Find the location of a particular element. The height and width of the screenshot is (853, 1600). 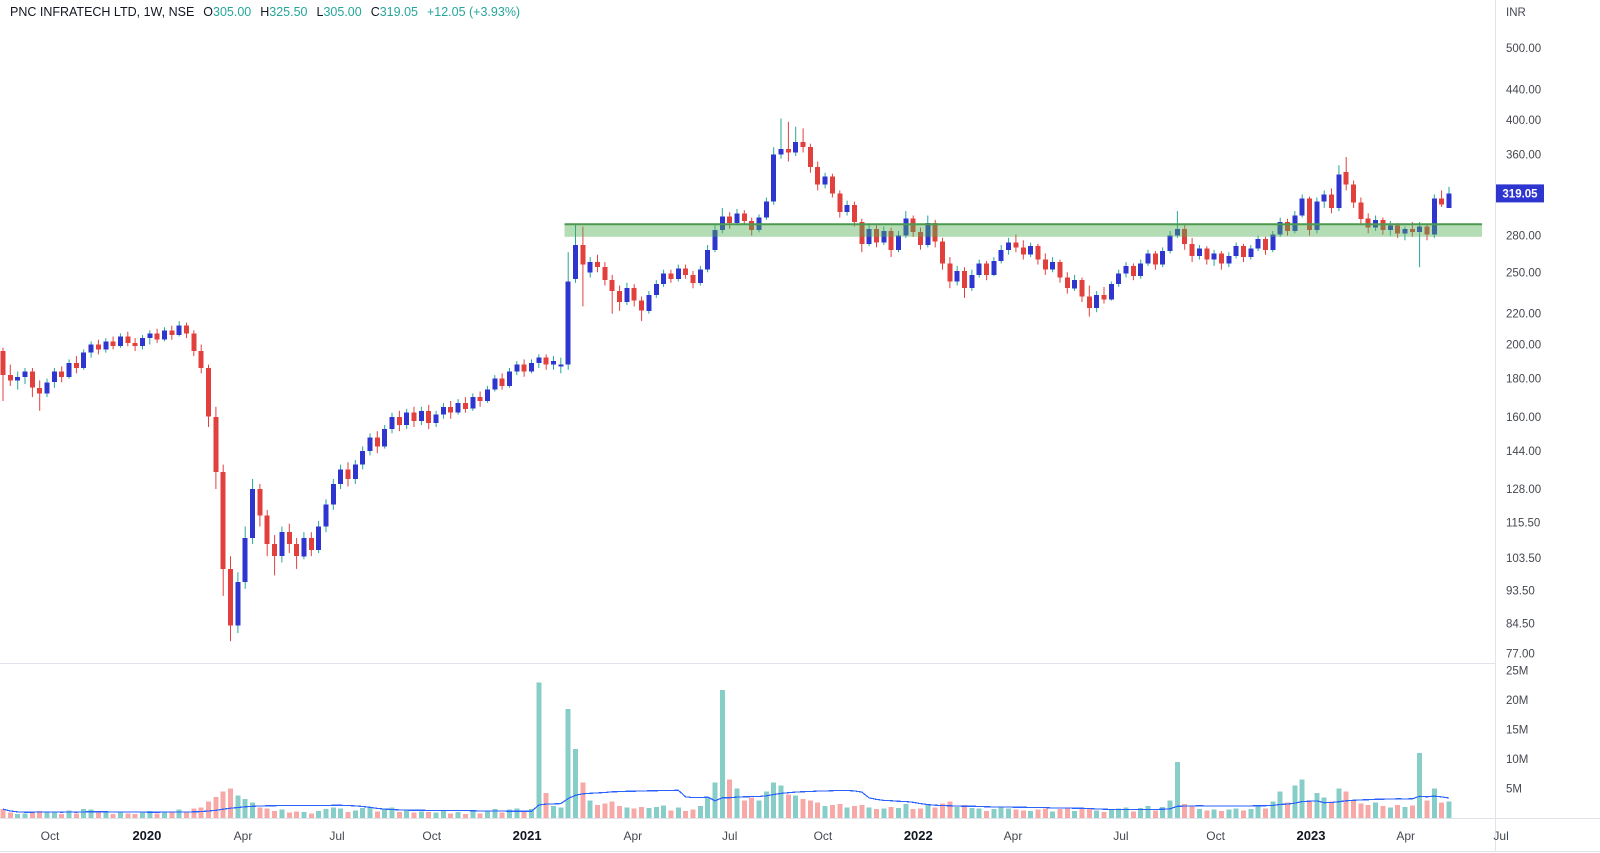

supply-zone-rectangle is located at coordinates (1023, 230).